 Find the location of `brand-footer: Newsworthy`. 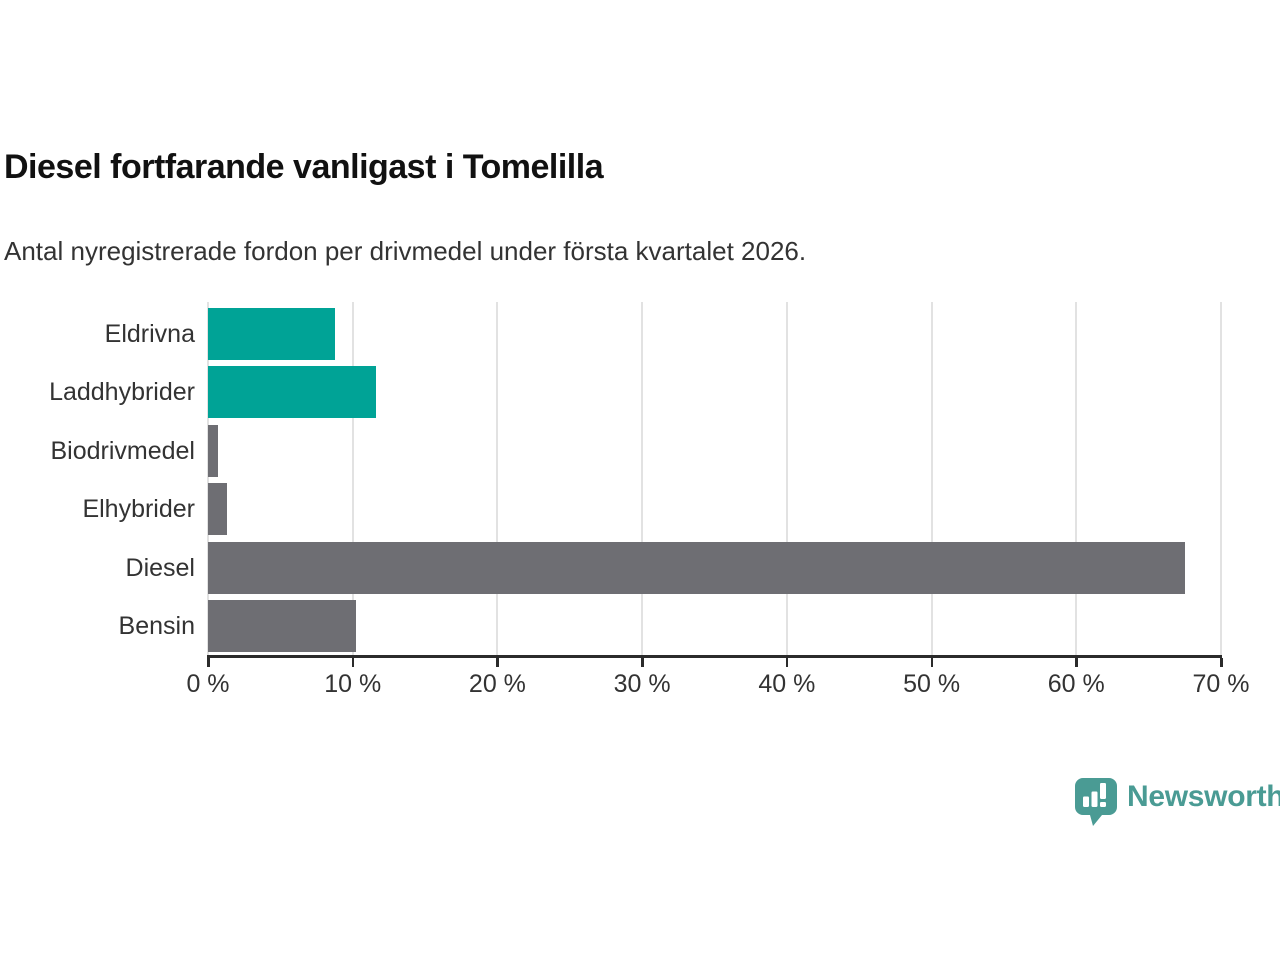

brand-footer: Newsworthy is located at coordinates (1177, 801).